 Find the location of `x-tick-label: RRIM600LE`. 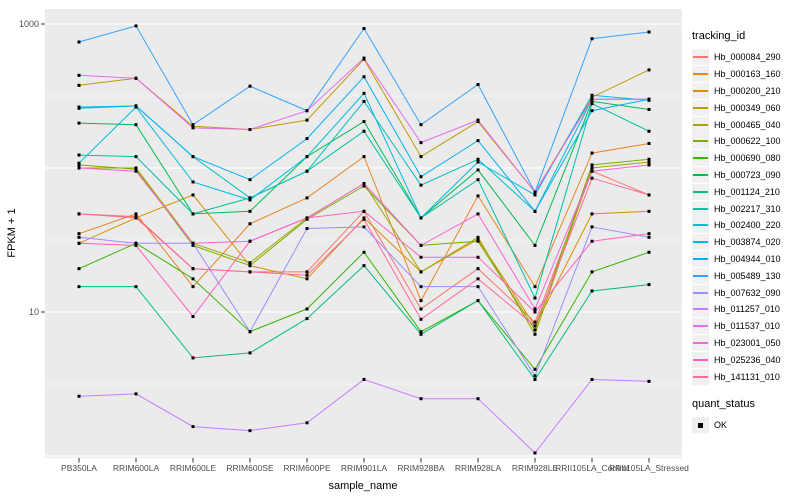

x-tick-label: RRIM600LE is located at coordinates (193, 468).